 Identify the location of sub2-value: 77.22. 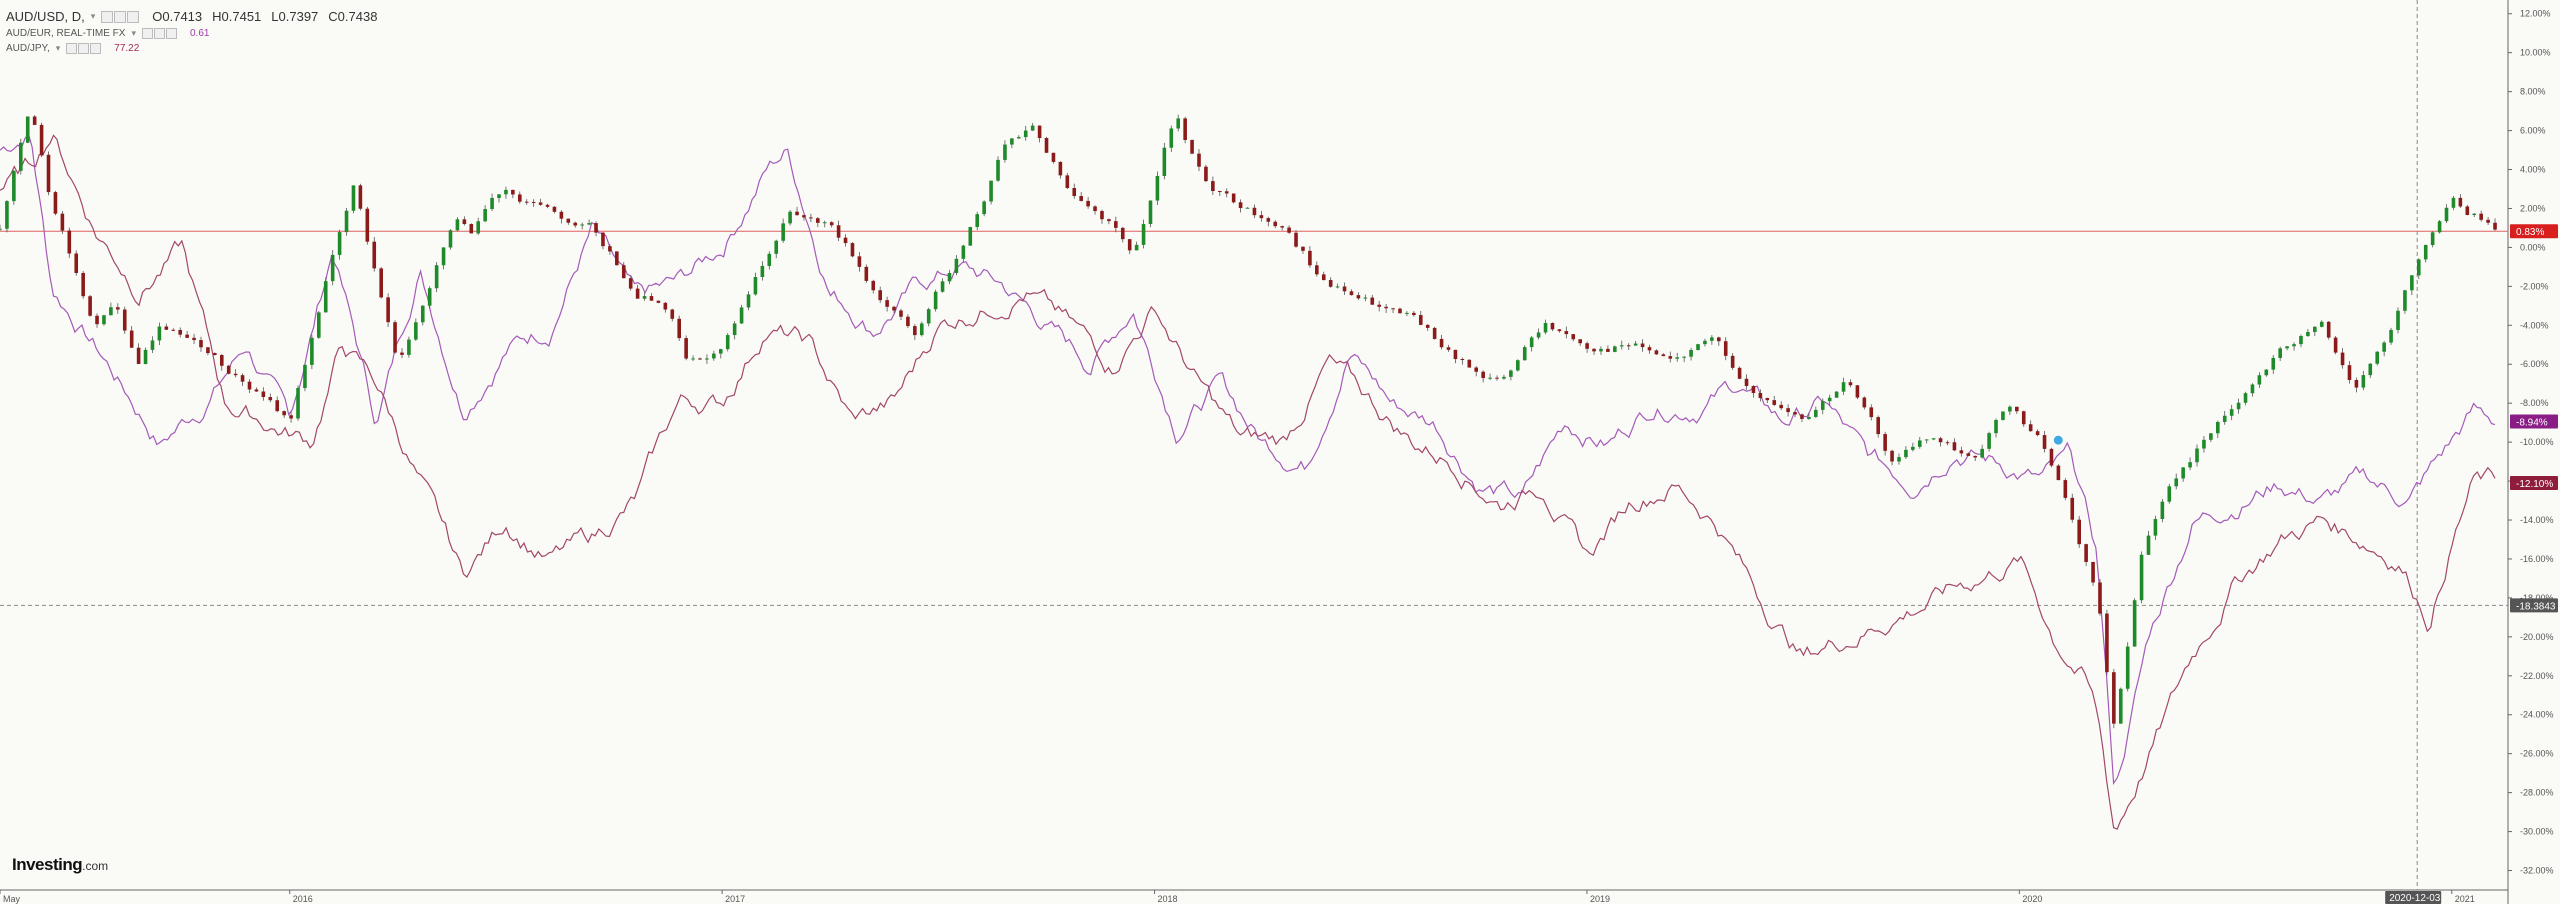
(126, 48).